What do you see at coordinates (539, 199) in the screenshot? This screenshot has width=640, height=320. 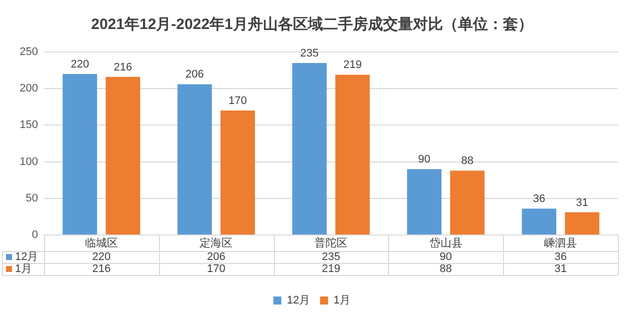 I see `annotation: 36` at bounding box center [539, 199].